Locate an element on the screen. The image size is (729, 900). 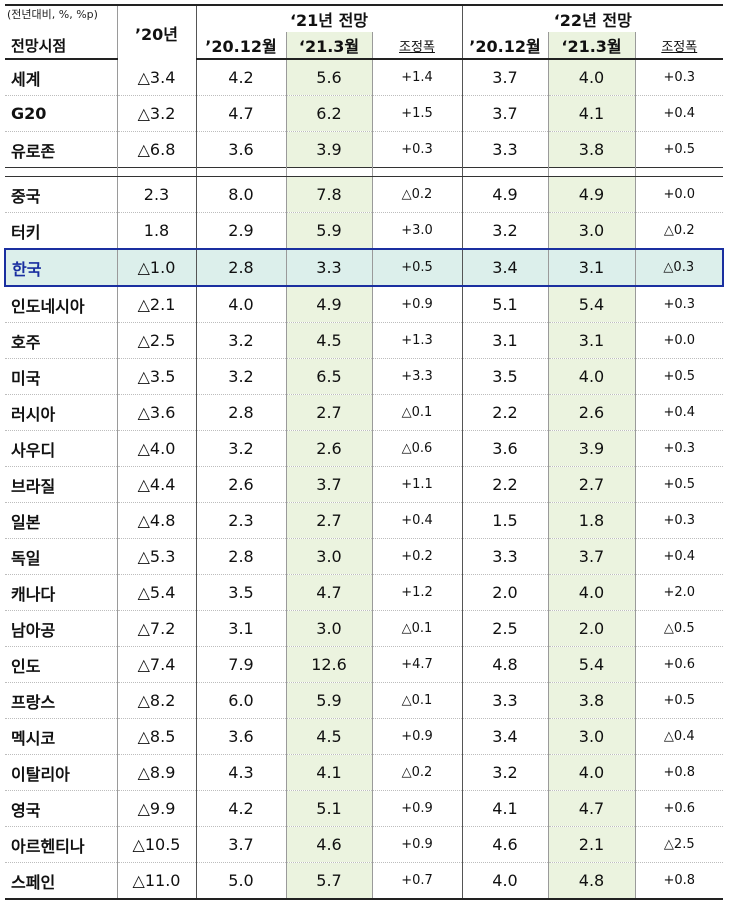
value-2022-adj: △0.4 is located at coordinates (679, 736).